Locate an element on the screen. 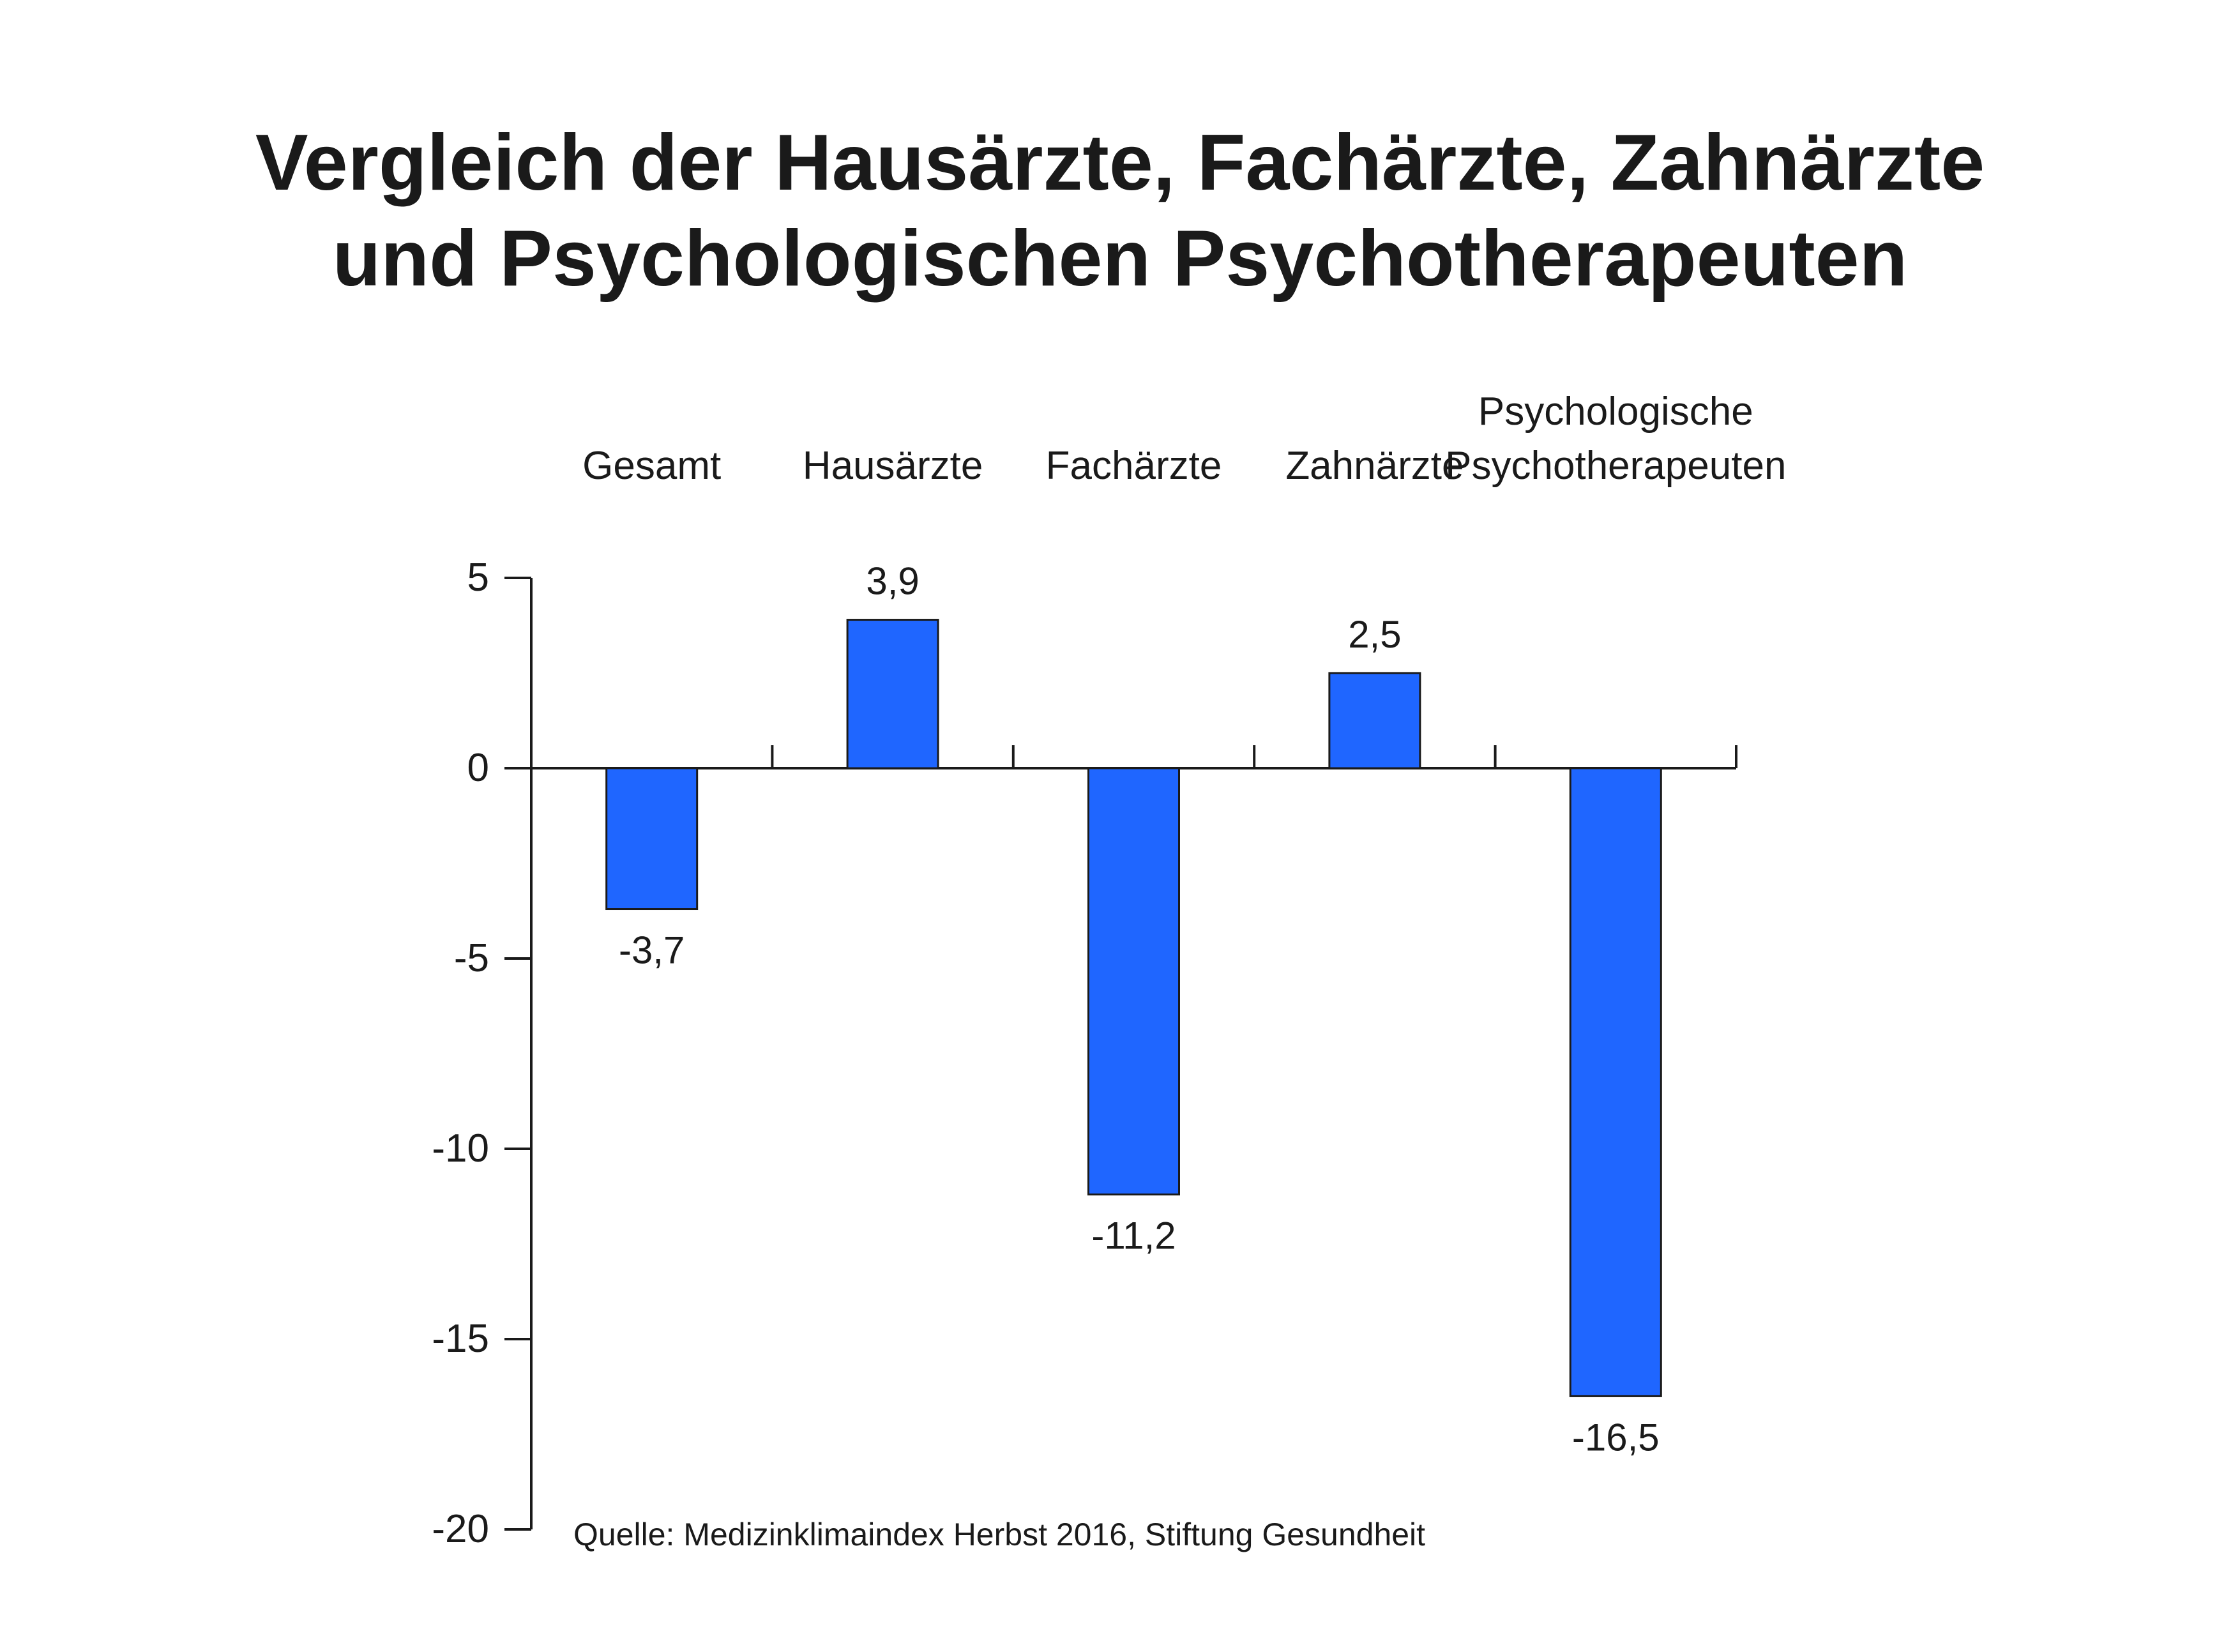  category-label-2: Fachärzte is located at coordinates (1134, 466).